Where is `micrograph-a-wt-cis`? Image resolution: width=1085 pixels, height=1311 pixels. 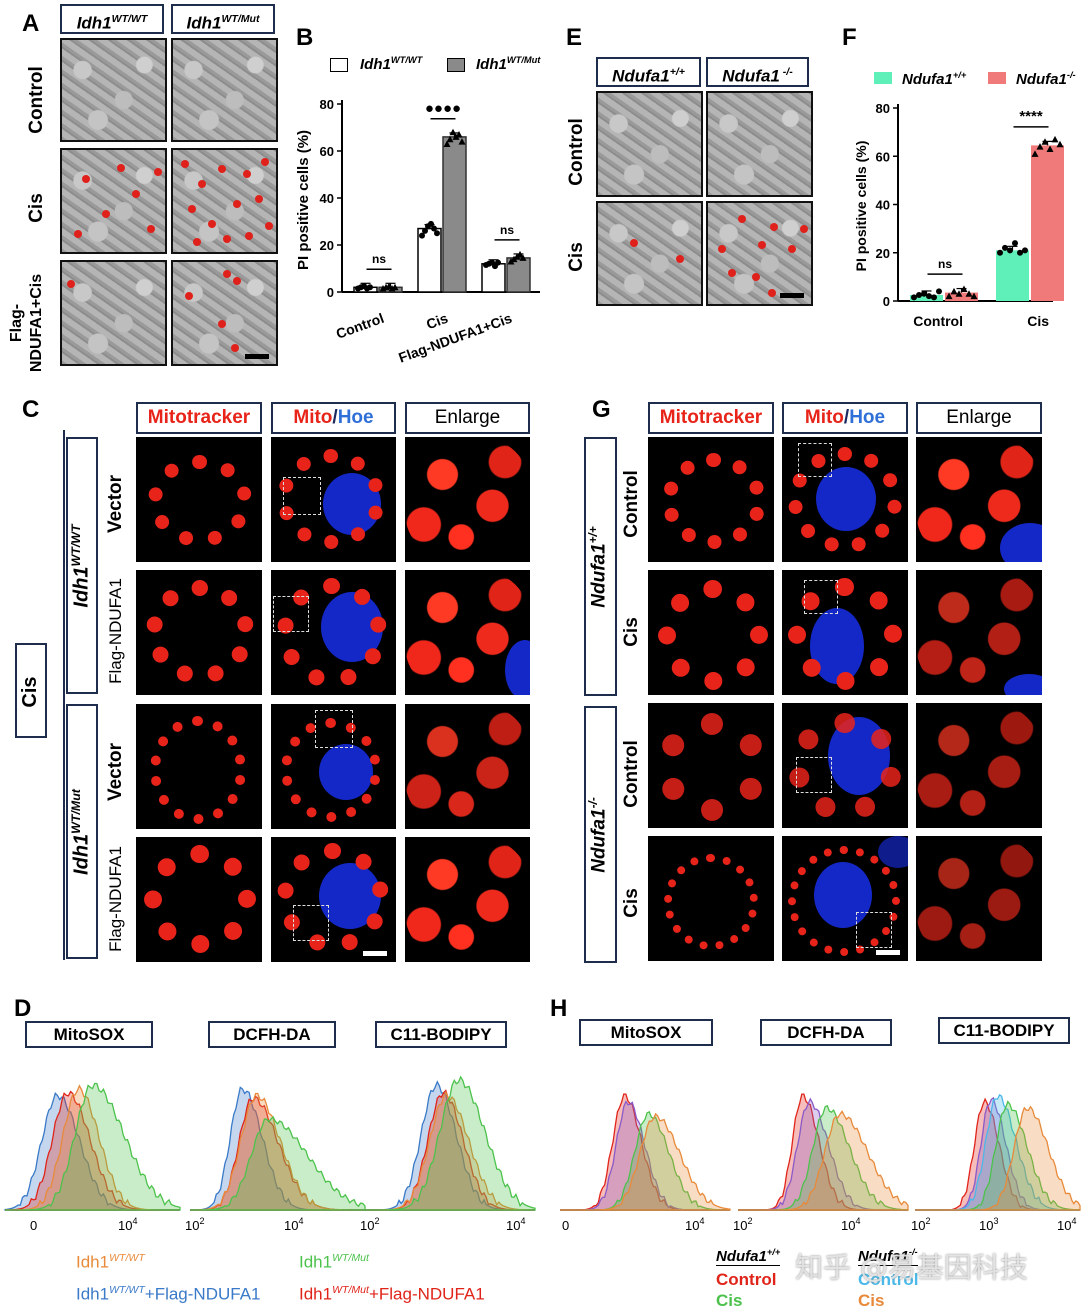 micrograph-a-wt-cis is located at coordinates (113, 201).